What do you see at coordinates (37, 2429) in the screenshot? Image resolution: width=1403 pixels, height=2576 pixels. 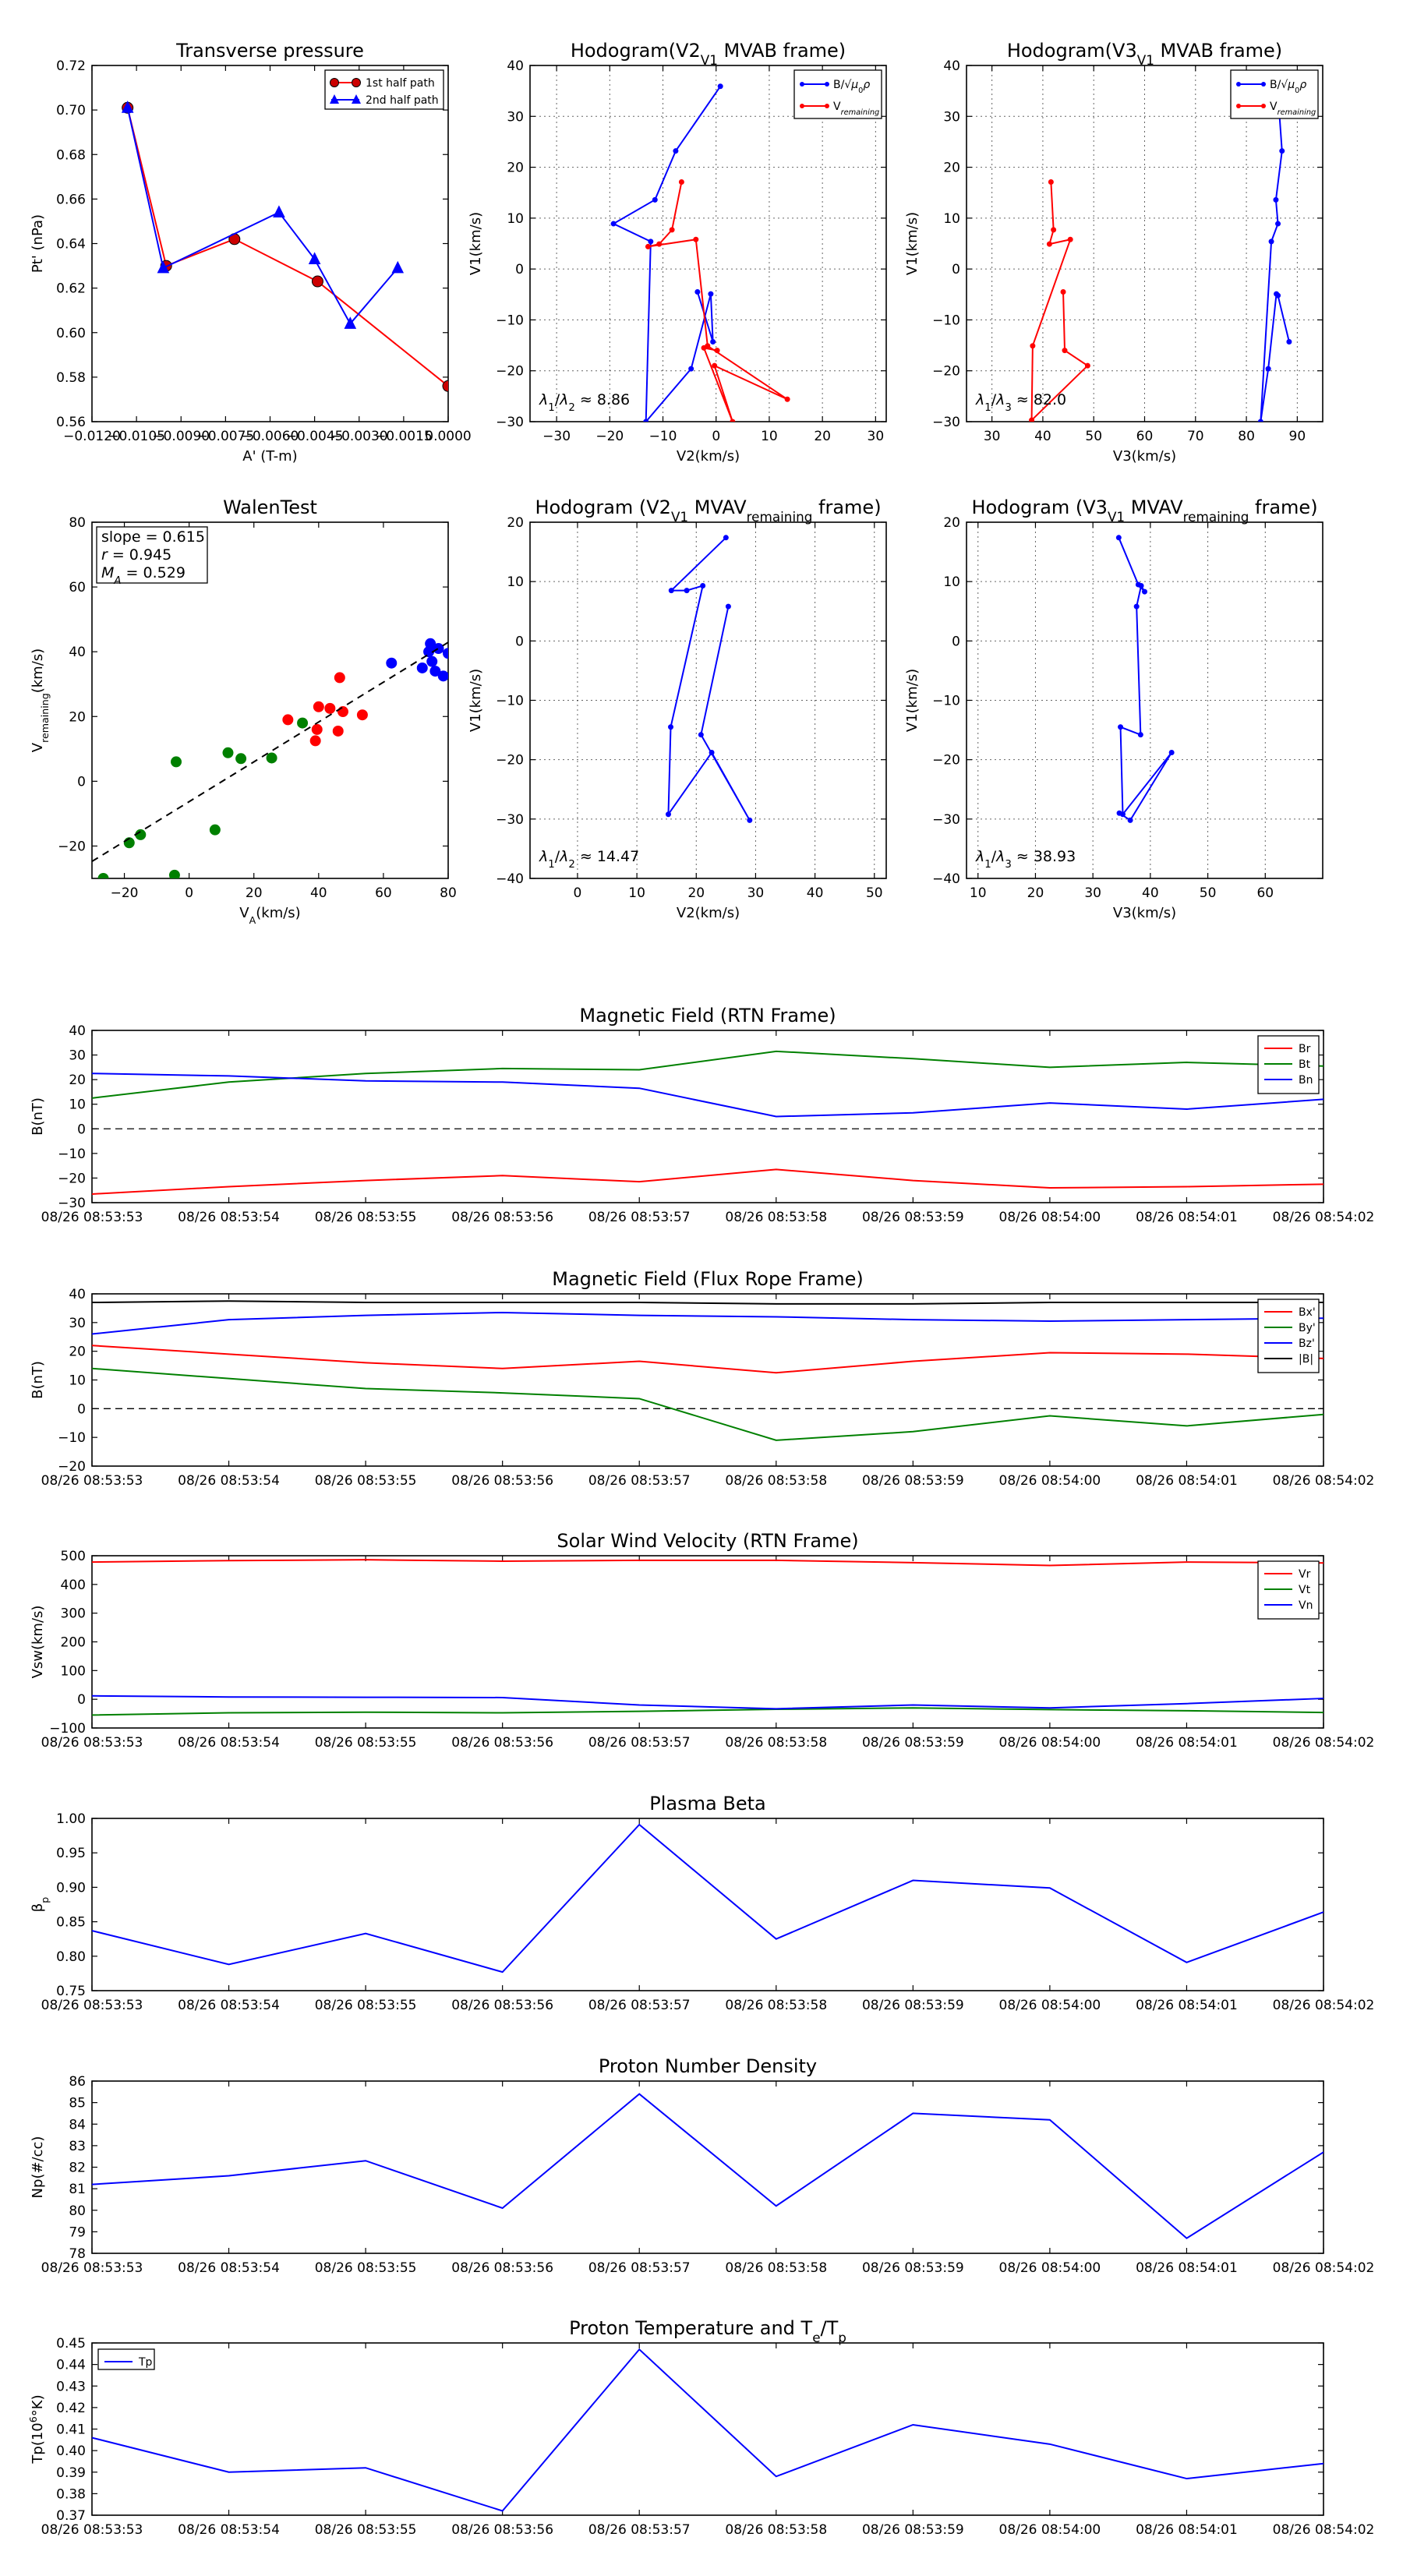 I see `y-axis-label: Tp(106°K)` at bounding box center [37, 2429].